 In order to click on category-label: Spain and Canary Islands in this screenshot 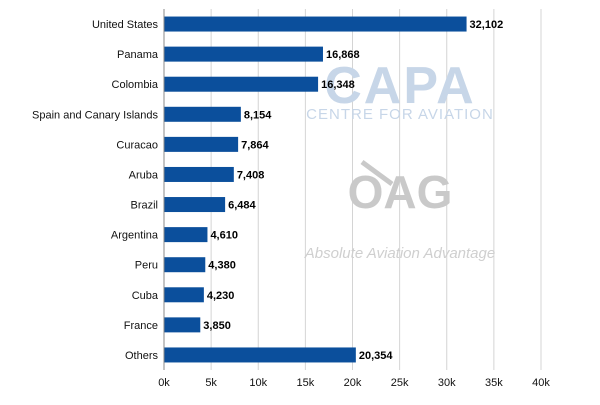, I will do `click(95, 115)`.